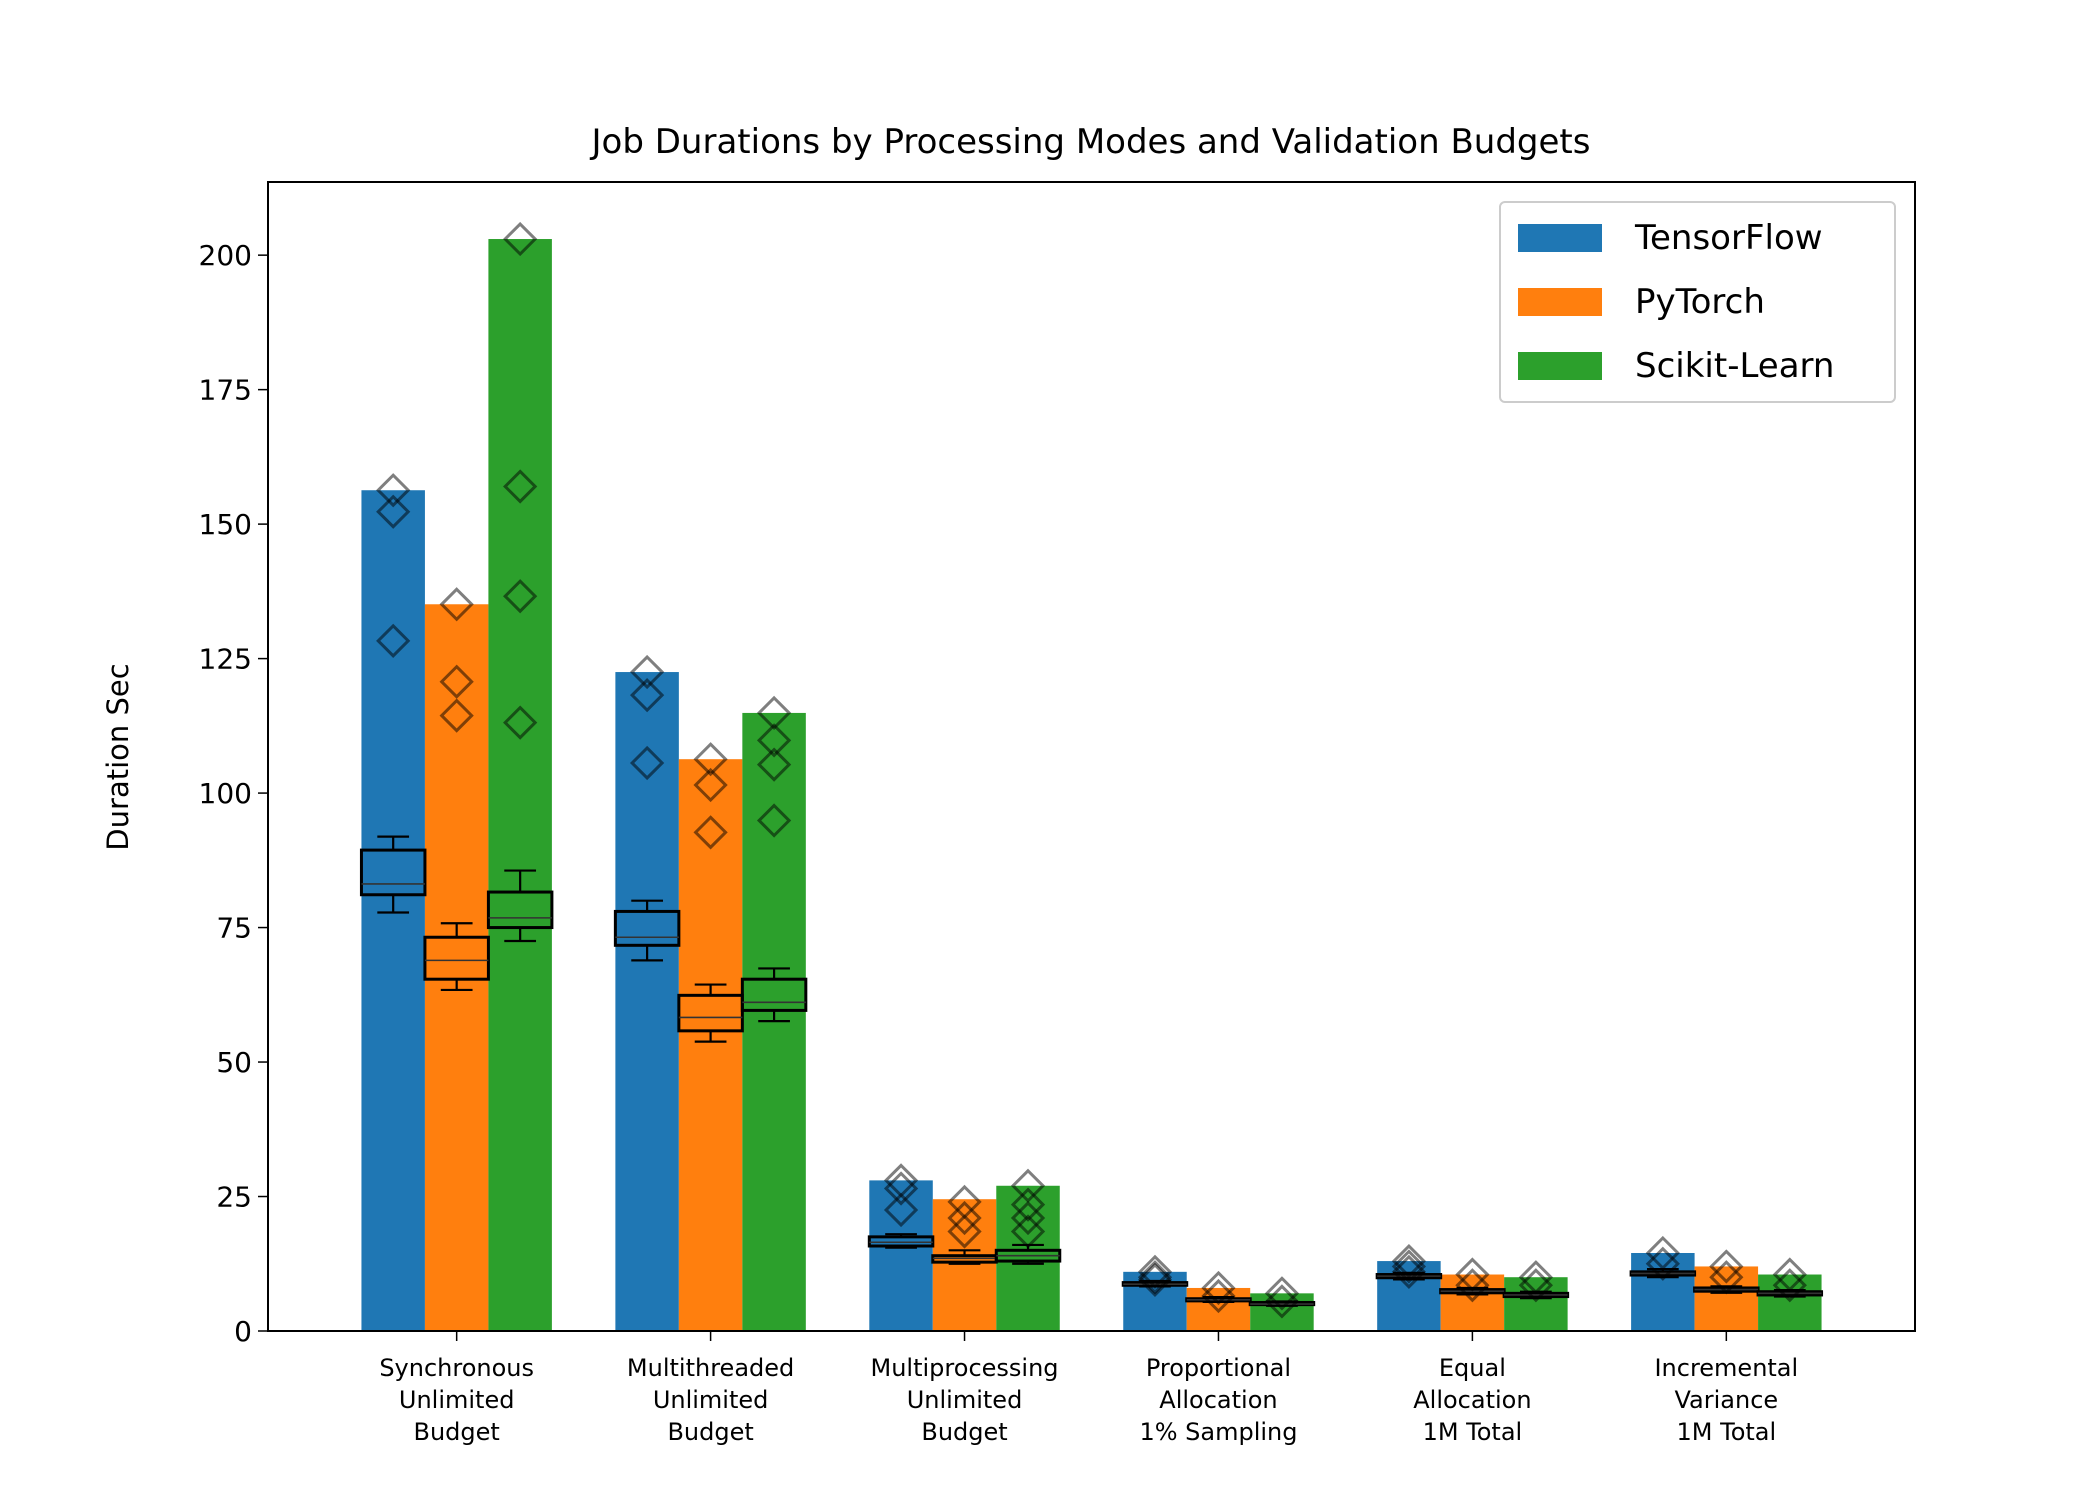 The width and height of the screenshot is (2100, 1500). What do you see at coordinates (1728, 238) in the screenshot?
I see `legend-label: TensorFlow` at bounding box center [1728, 238].